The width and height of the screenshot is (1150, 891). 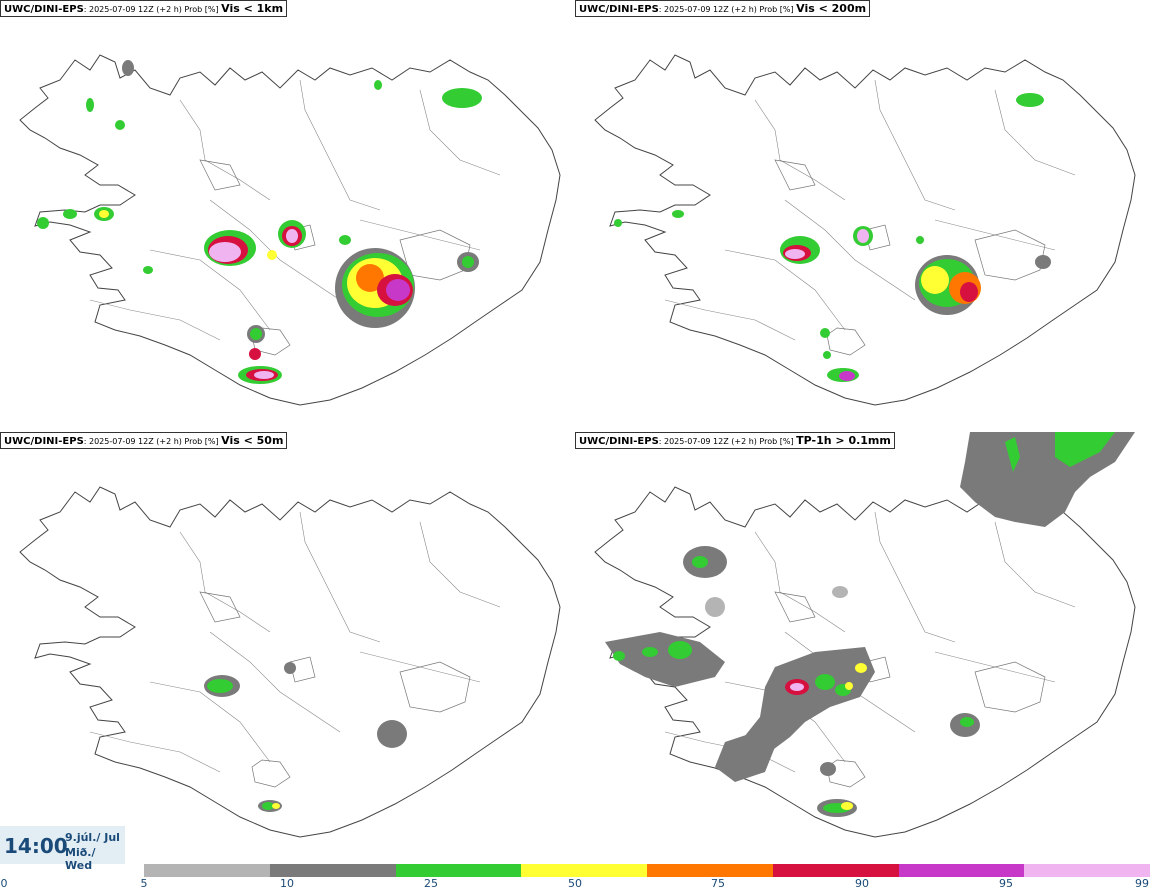 I want to click on colorbar-tick-label: 10, so click(x=287, y=883).